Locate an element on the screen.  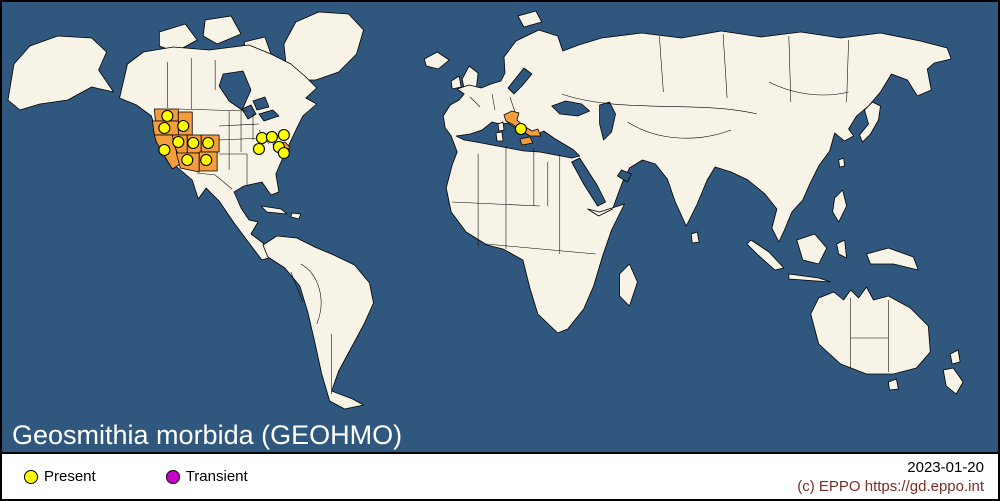
legend-item-present: Present is located at coordinates (60, 476).